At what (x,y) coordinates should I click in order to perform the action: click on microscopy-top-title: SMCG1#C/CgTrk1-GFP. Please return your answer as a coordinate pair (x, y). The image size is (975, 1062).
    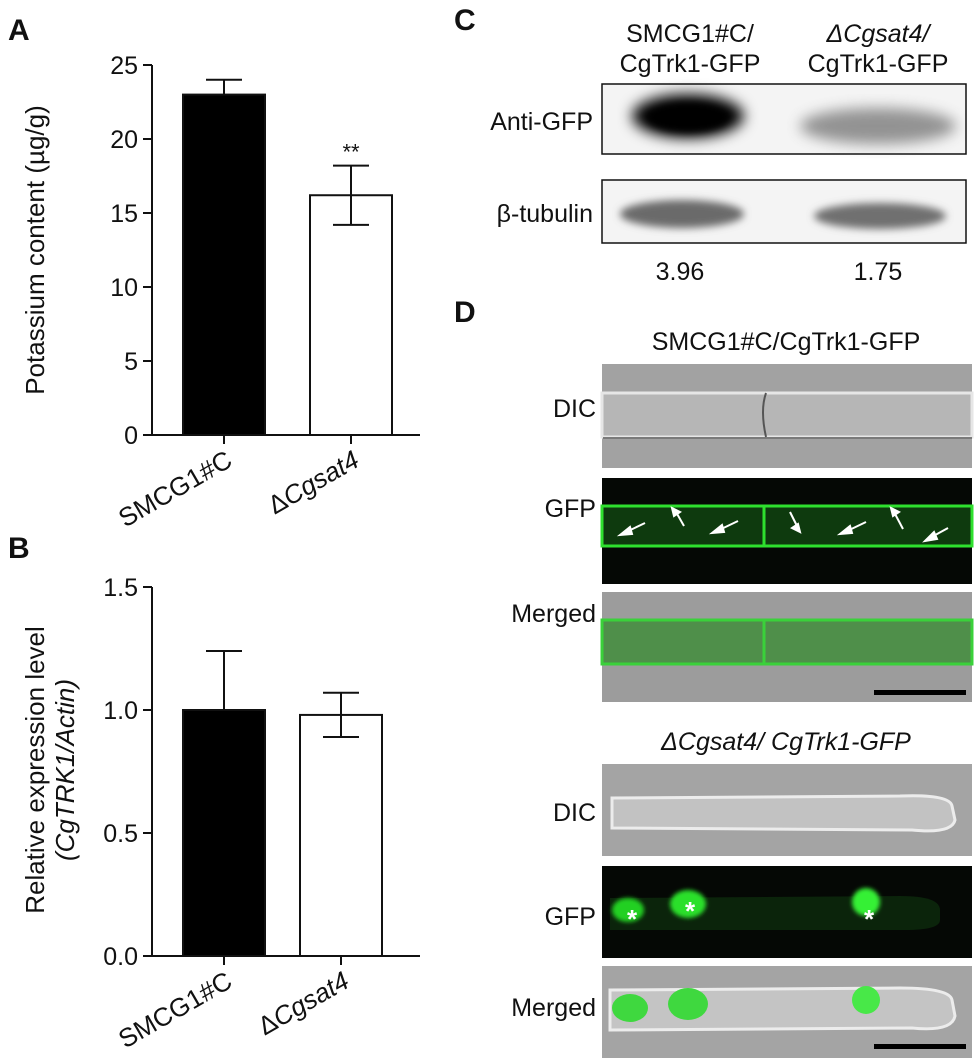
    Looking at the image, I should click on (786, 342).